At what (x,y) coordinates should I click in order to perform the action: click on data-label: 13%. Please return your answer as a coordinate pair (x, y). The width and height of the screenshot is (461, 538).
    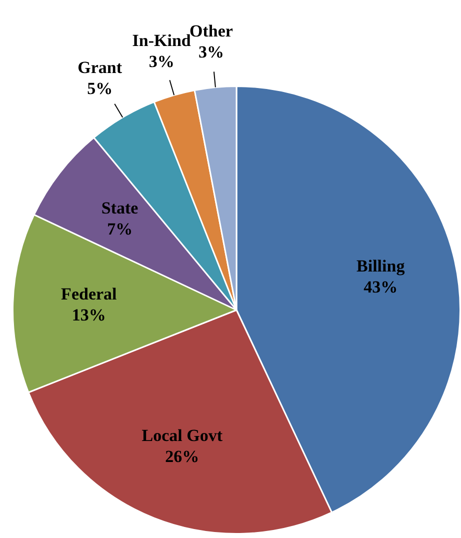
    Looking at the image, I should click on (89, 314).